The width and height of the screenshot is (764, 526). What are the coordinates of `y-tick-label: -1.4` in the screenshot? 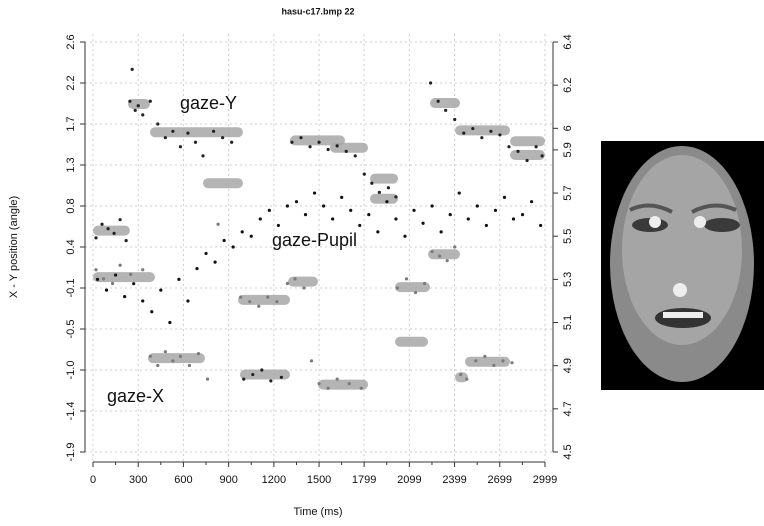 It's located at (71, 411).